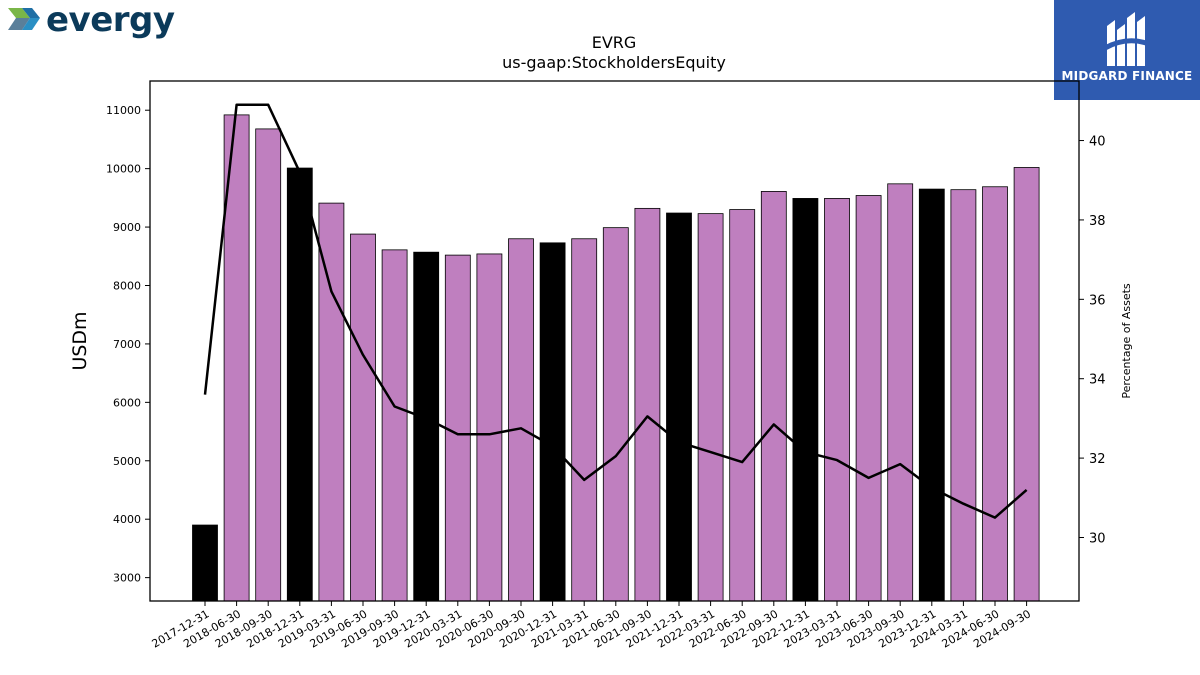 This screenshot has width=1200, height=675. I want to click on y2-tick-label: 38, so click(1097, 221).